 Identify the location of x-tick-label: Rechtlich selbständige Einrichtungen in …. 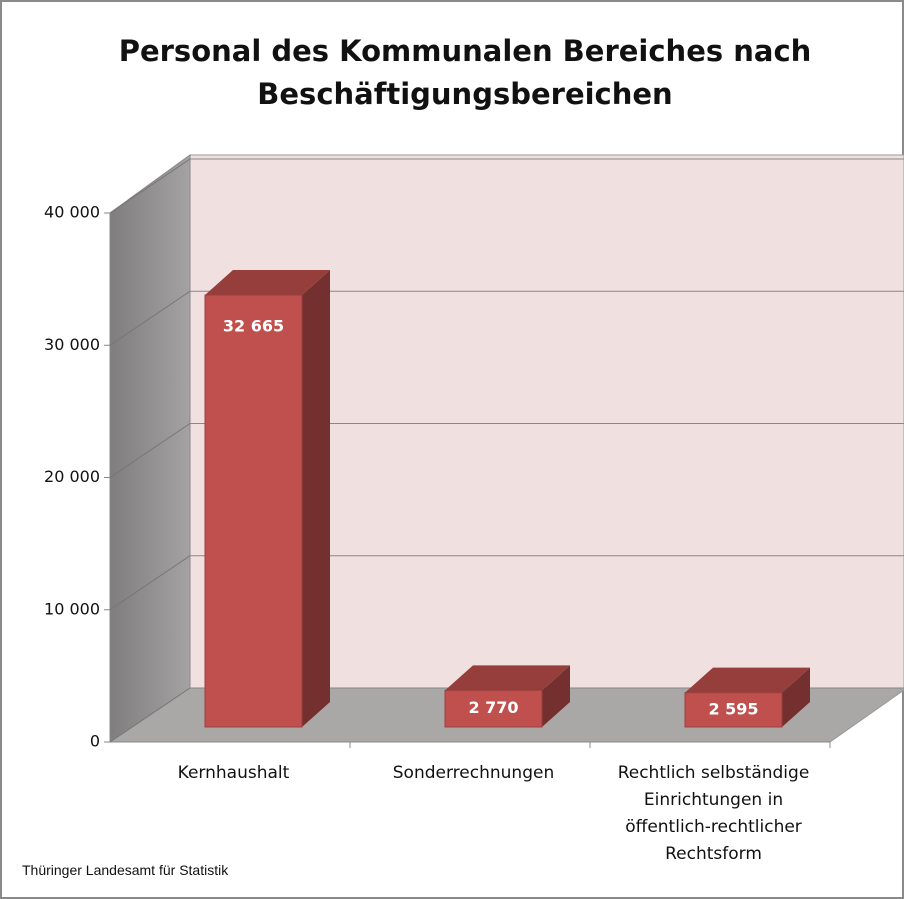
(713, 813).